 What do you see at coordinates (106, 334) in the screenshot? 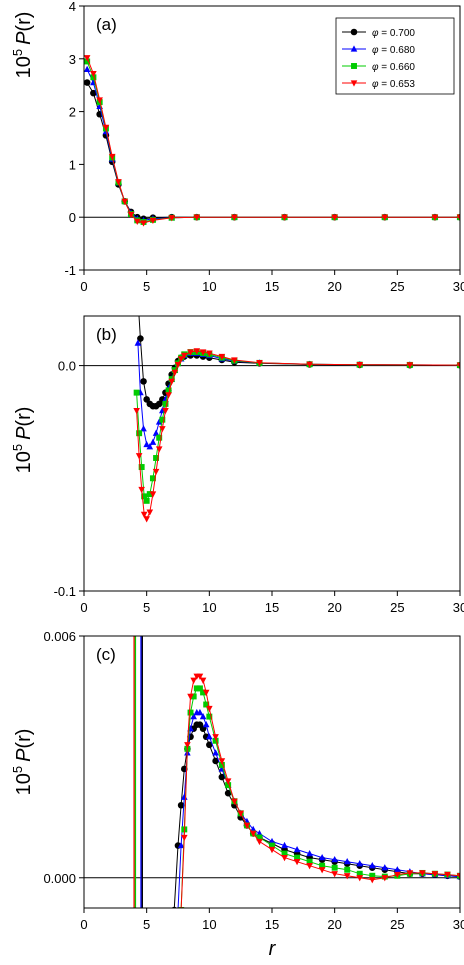
I see `panel-label: (b)` at bounding box center [106, 334].